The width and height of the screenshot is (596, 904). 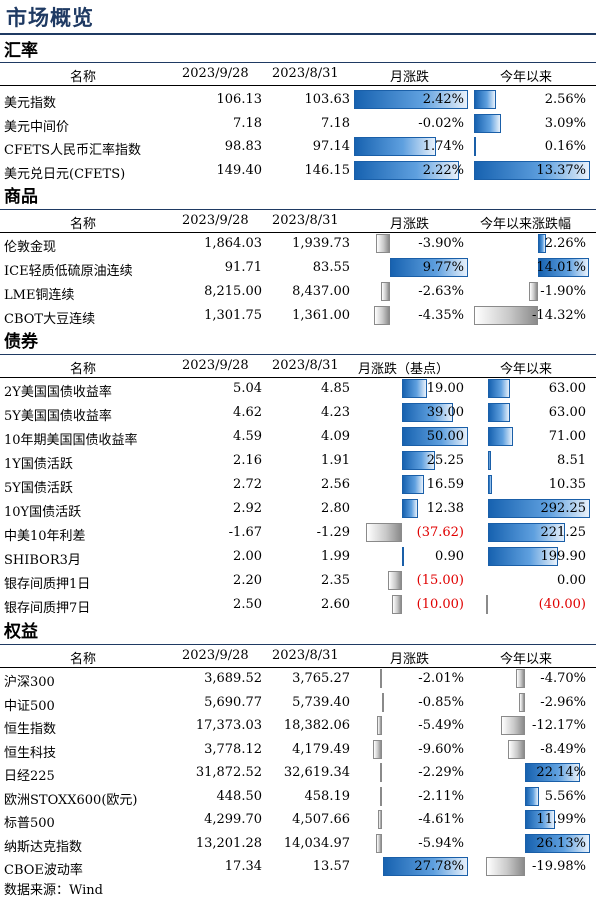 I want to click on row-name: 10Y国债活跃, so click(x=43, y=512).